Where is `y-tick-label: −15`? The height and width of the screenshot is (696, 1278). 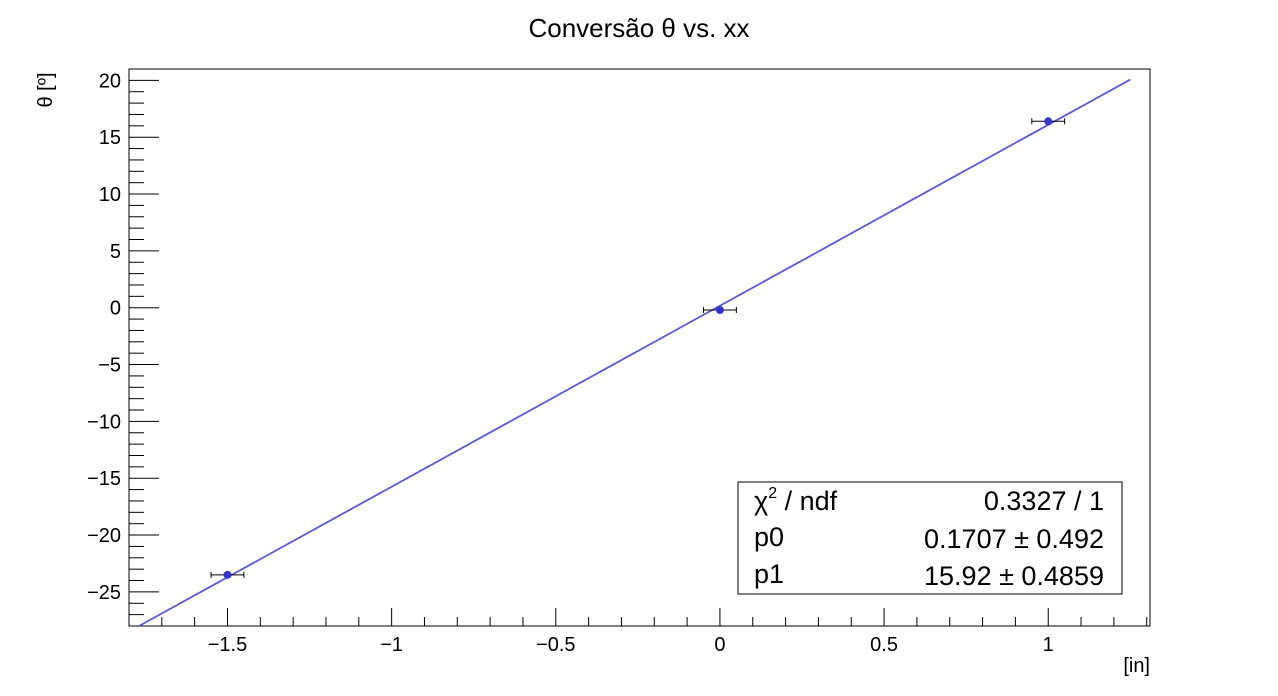
y-tick-label: −15 is located at coordinates (104, 479).